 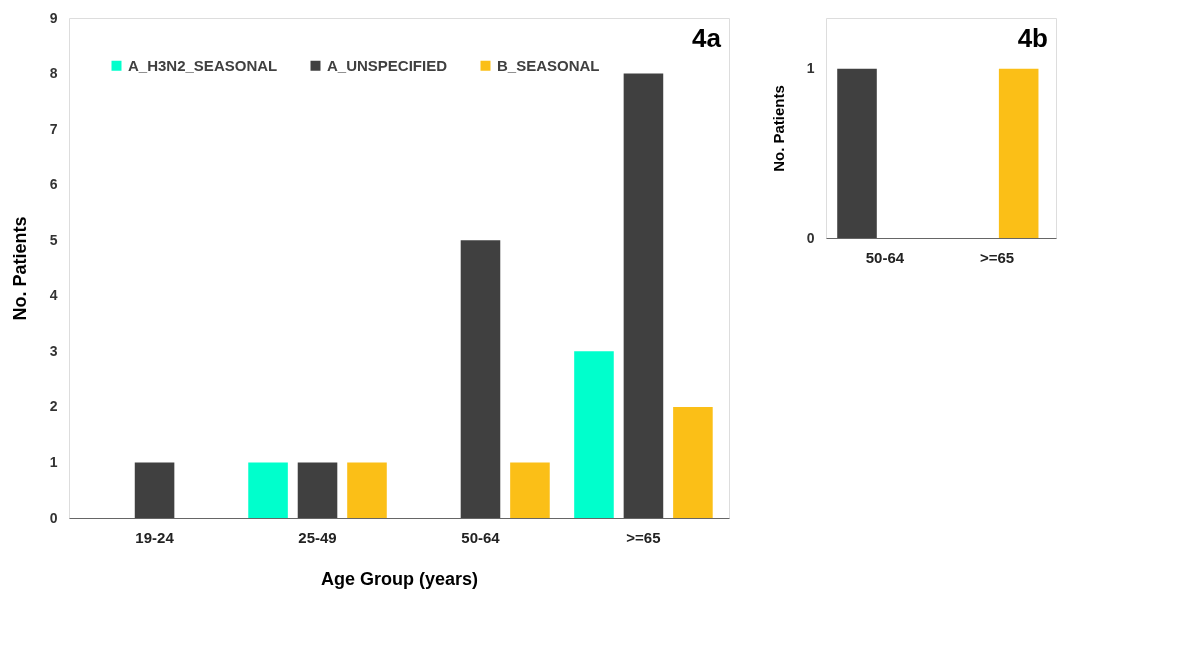 I want to click on y-tick-label: 2, so click(x=53, y=406).